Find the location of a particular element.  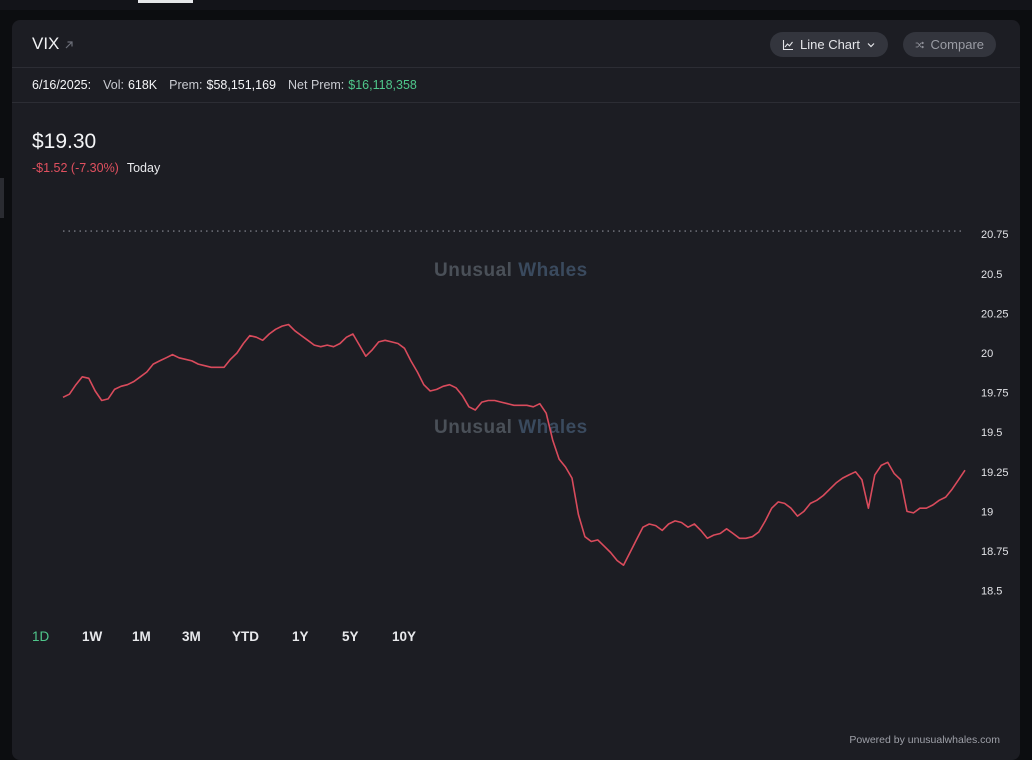

left-edge-marker is located at coordinates (2, 198).